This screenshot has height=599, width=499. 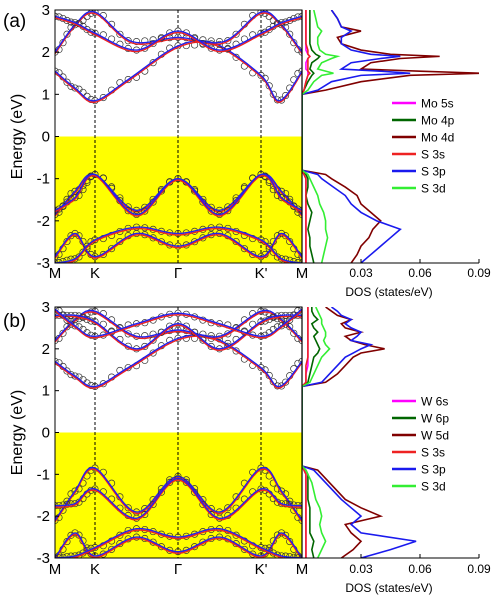 What do you see at coordinates (361, 569) in the screenshot?
I see `dos-tick-label: 0.03` at bounding box center [361, 569].